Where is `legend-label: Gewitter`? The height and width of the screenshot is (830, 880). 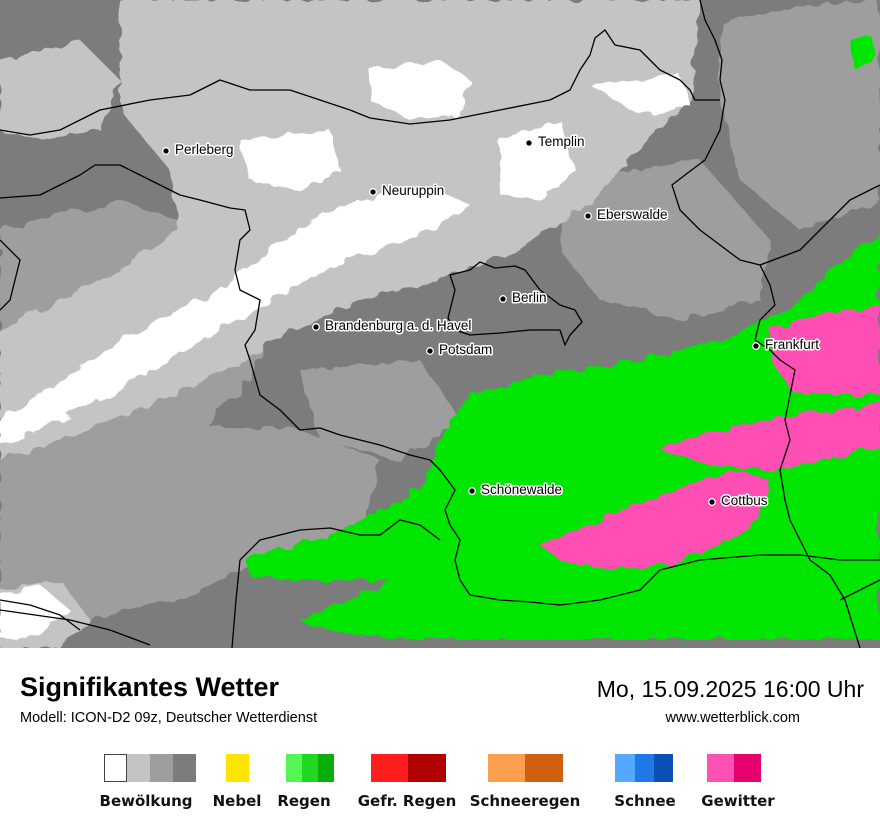
legend-label: Gewitter is located at coordinates (738, 801).